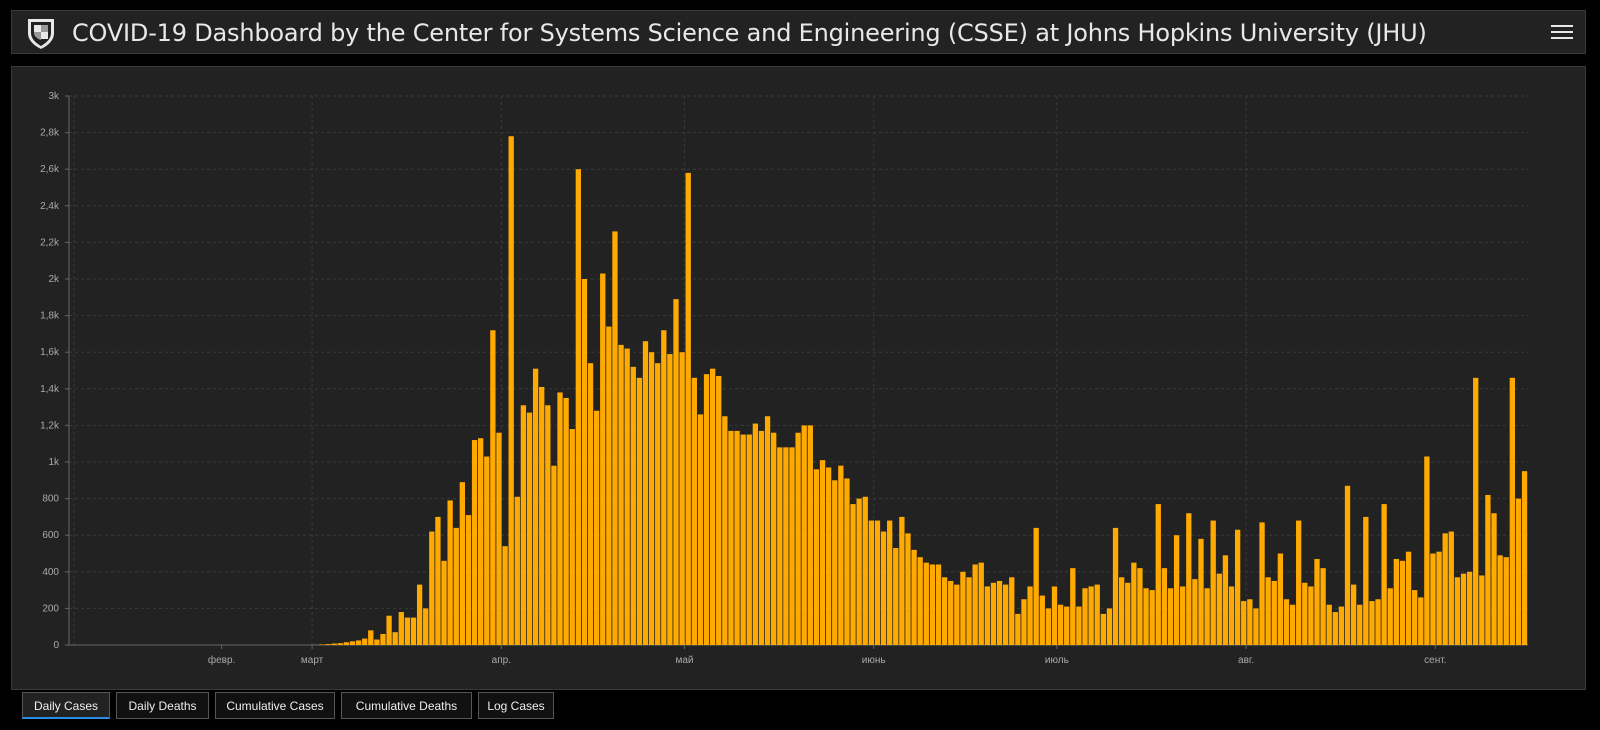 The image size is (1600, 730). I want to click on tab-daily-cases: Daily Cases, so click(66, 705).